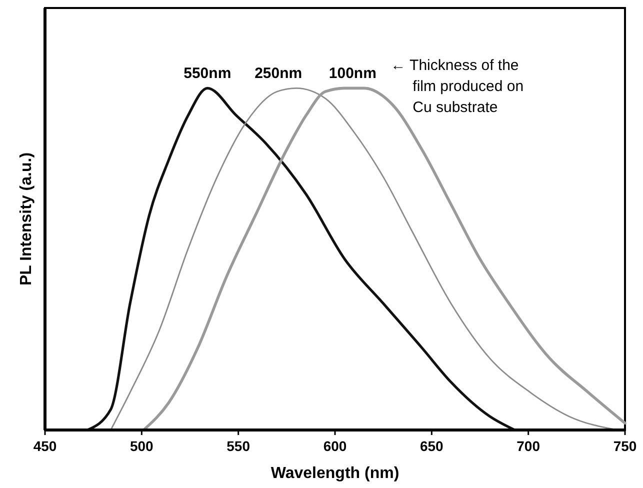 The width and height of the screenshot is (643, 488). Describe the element at coordinates (45, 446) in the screenshot. I see `x-tick-label: 450` at that location.